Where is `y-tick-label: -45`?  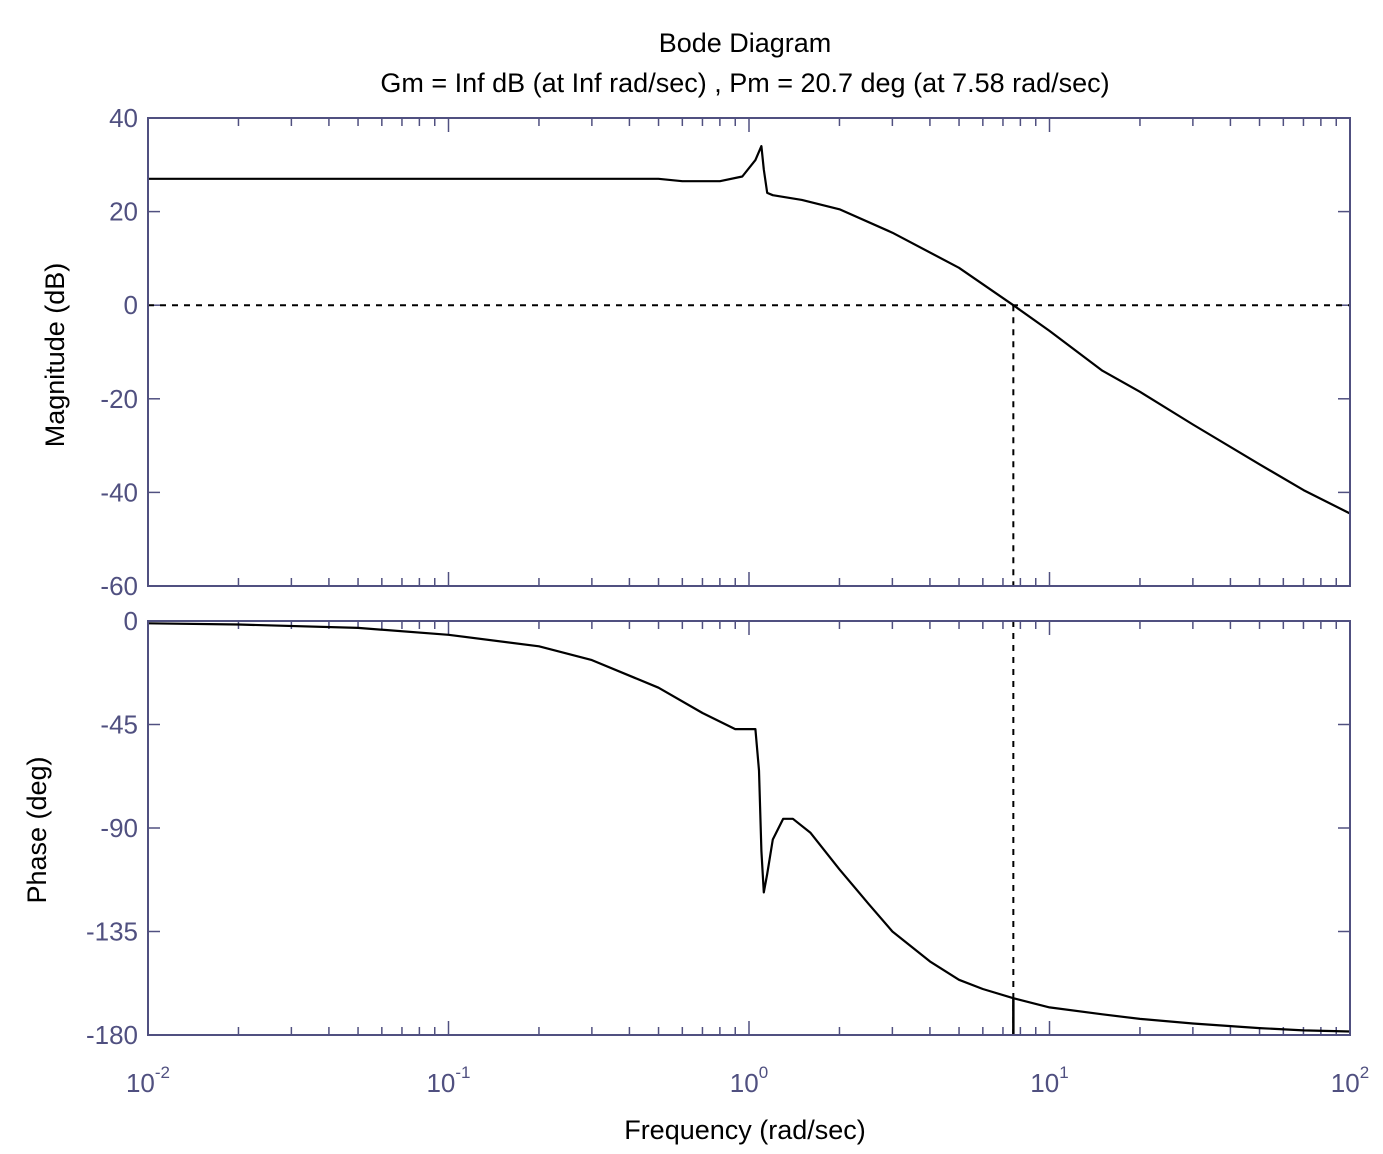 y-tick-label: -45 is located at coordinates (119, 725).